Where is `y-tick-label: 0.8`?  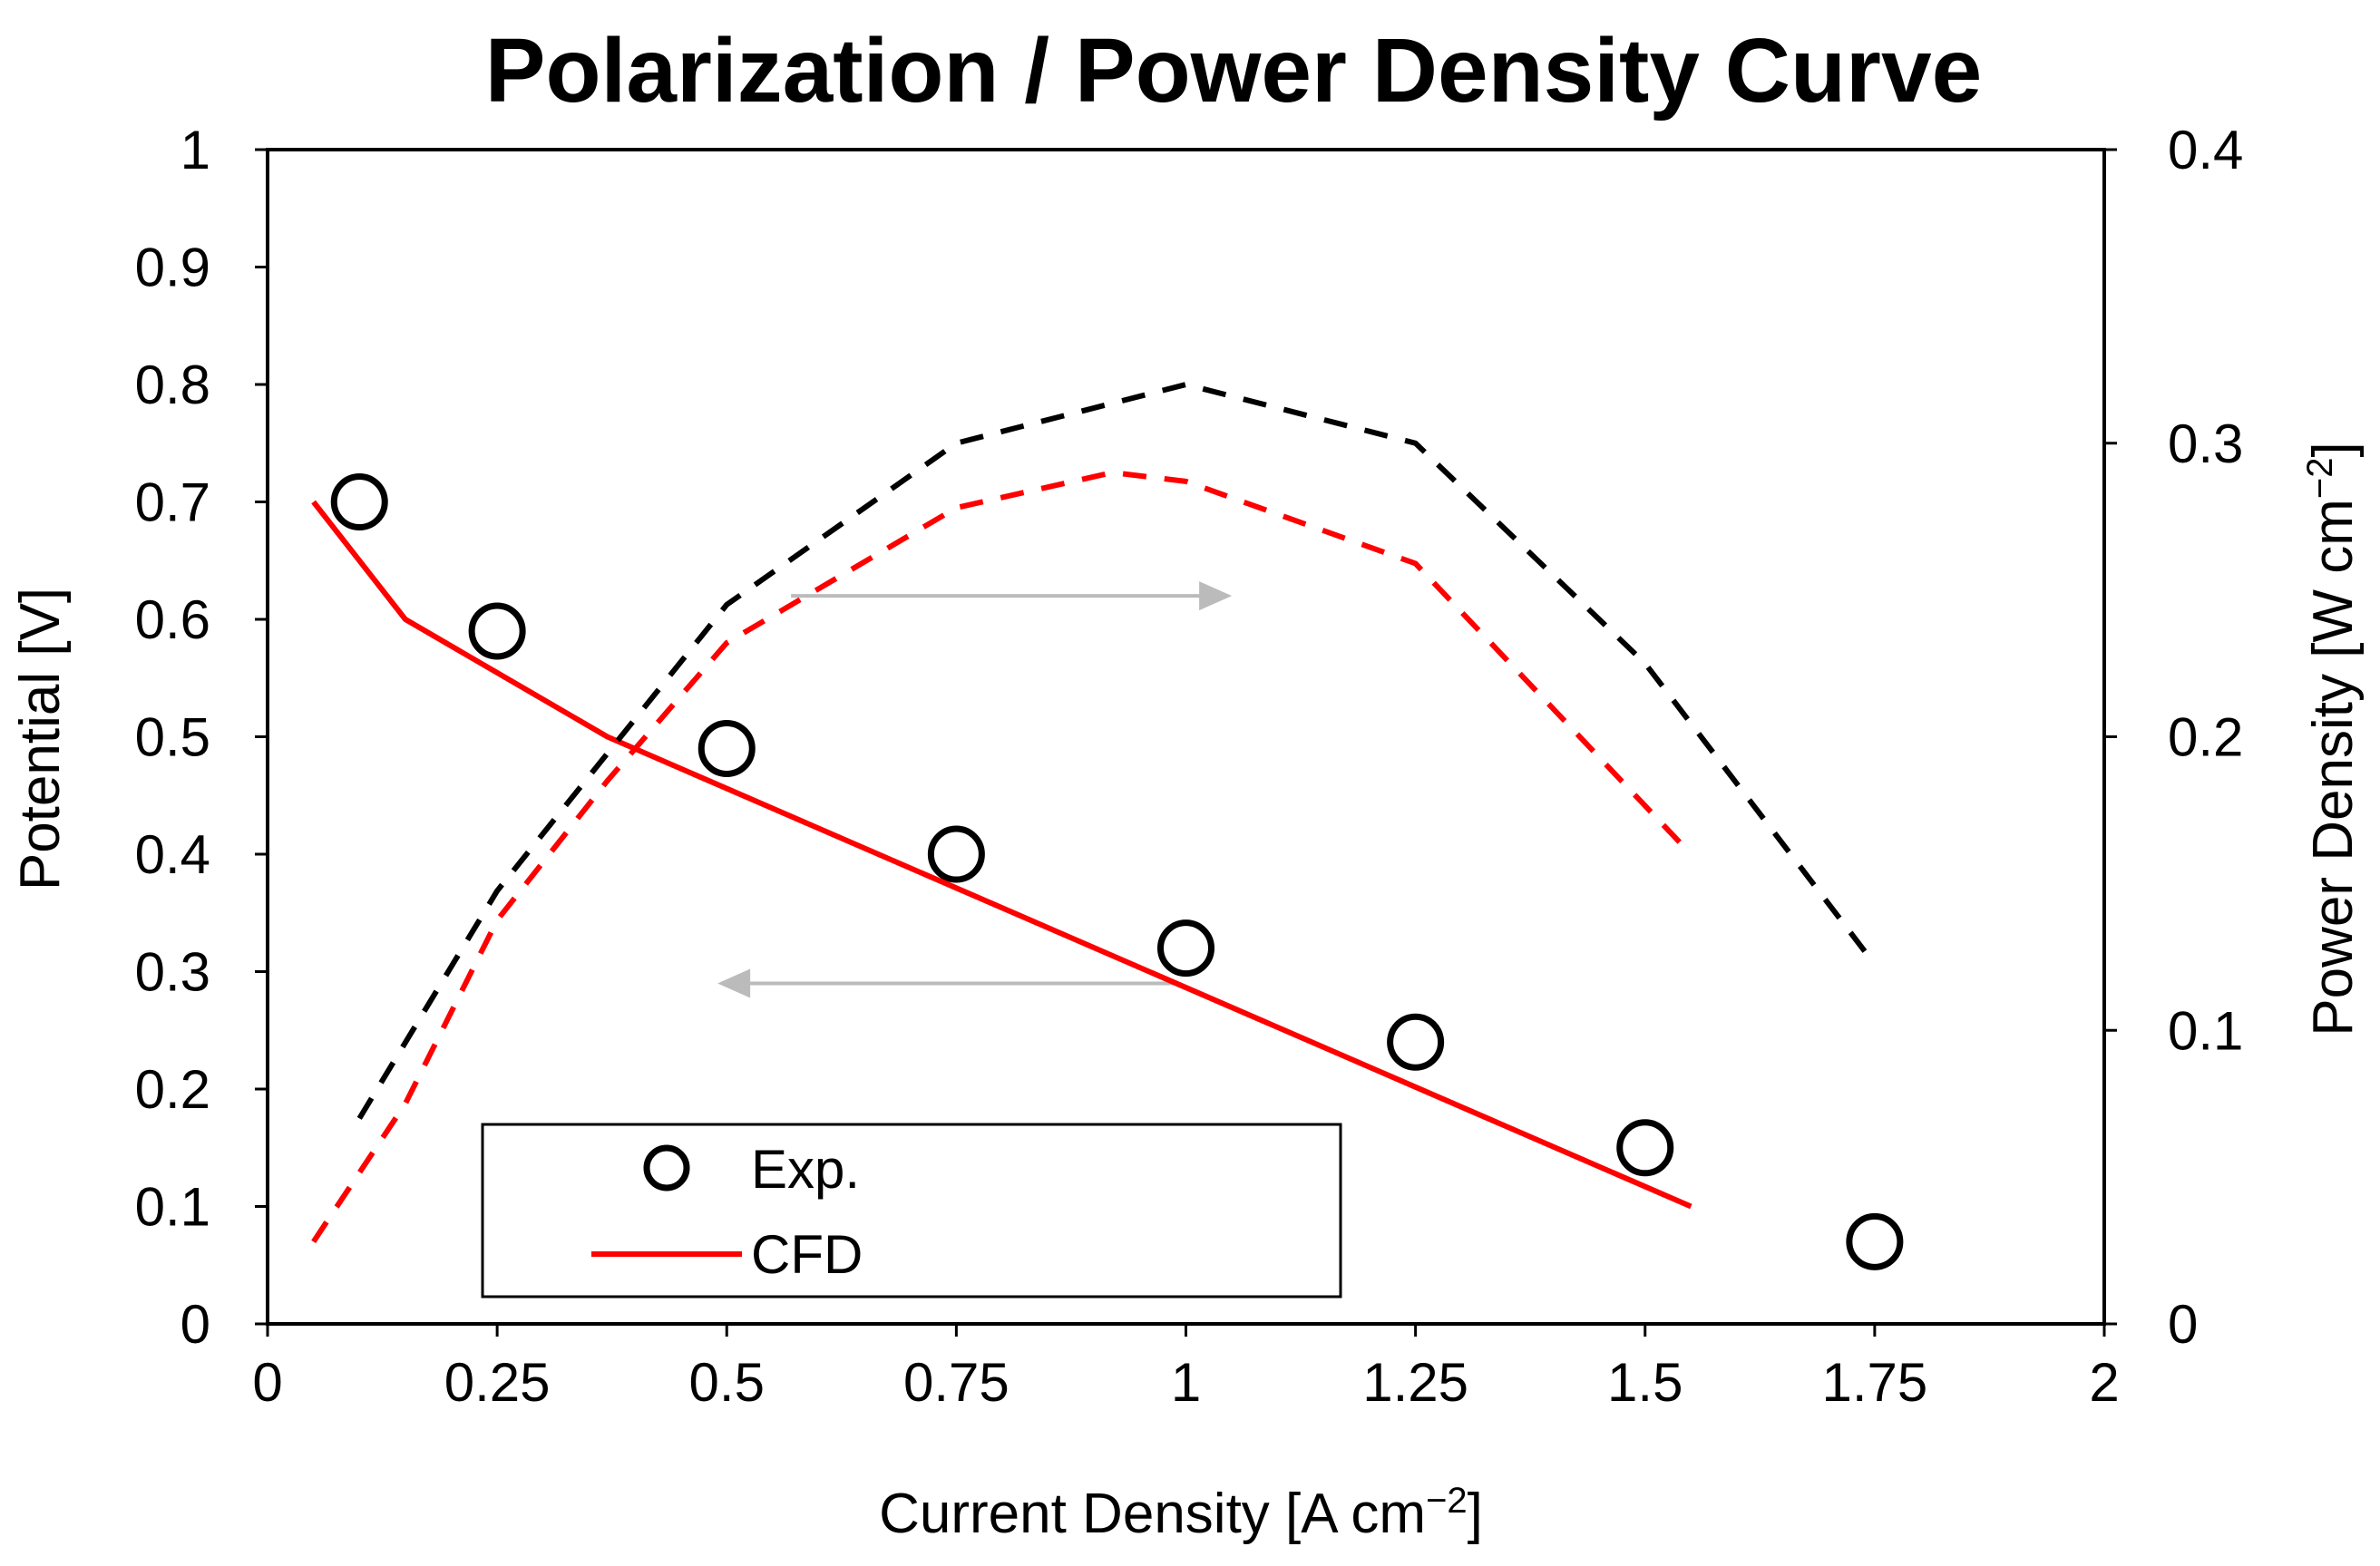
y-tick-label: 0.8 is located at coordinates (172, 385).